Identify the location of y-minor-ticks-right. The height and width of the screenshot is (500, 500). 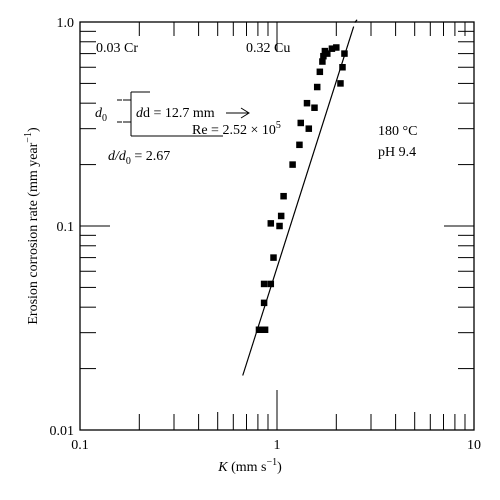
(459, 200).